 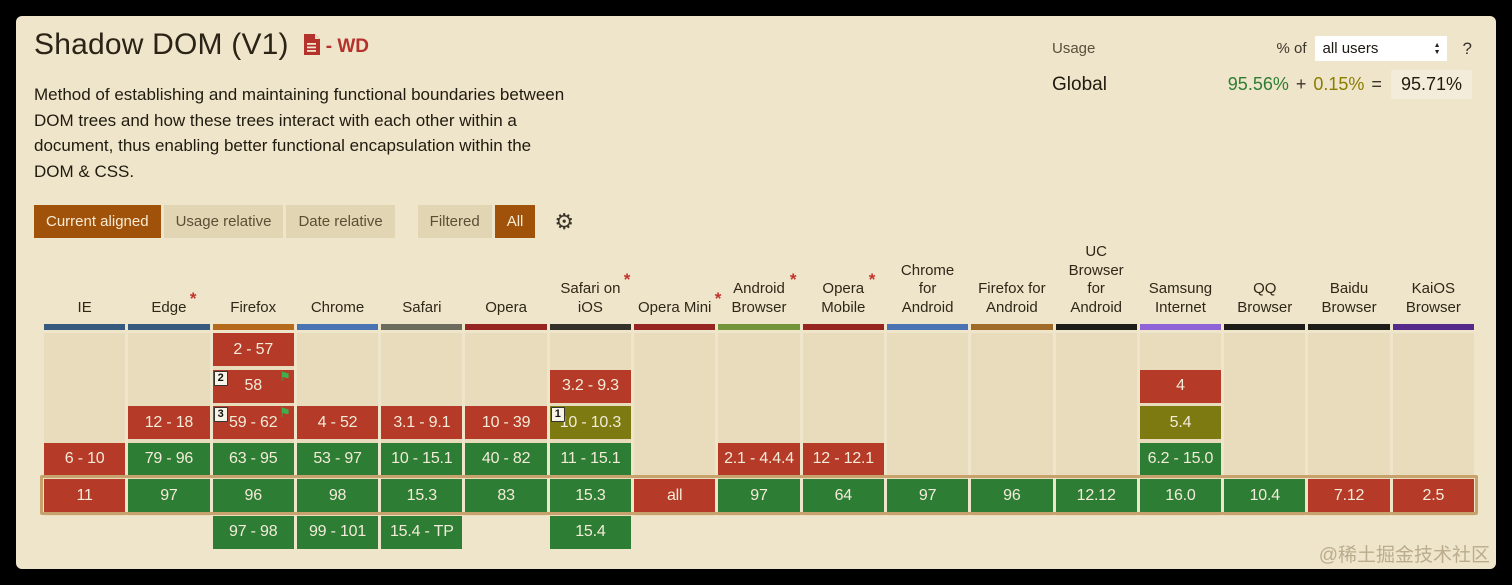 I want to click on support-cell: 10 - 39, so click(x=506, y=422).